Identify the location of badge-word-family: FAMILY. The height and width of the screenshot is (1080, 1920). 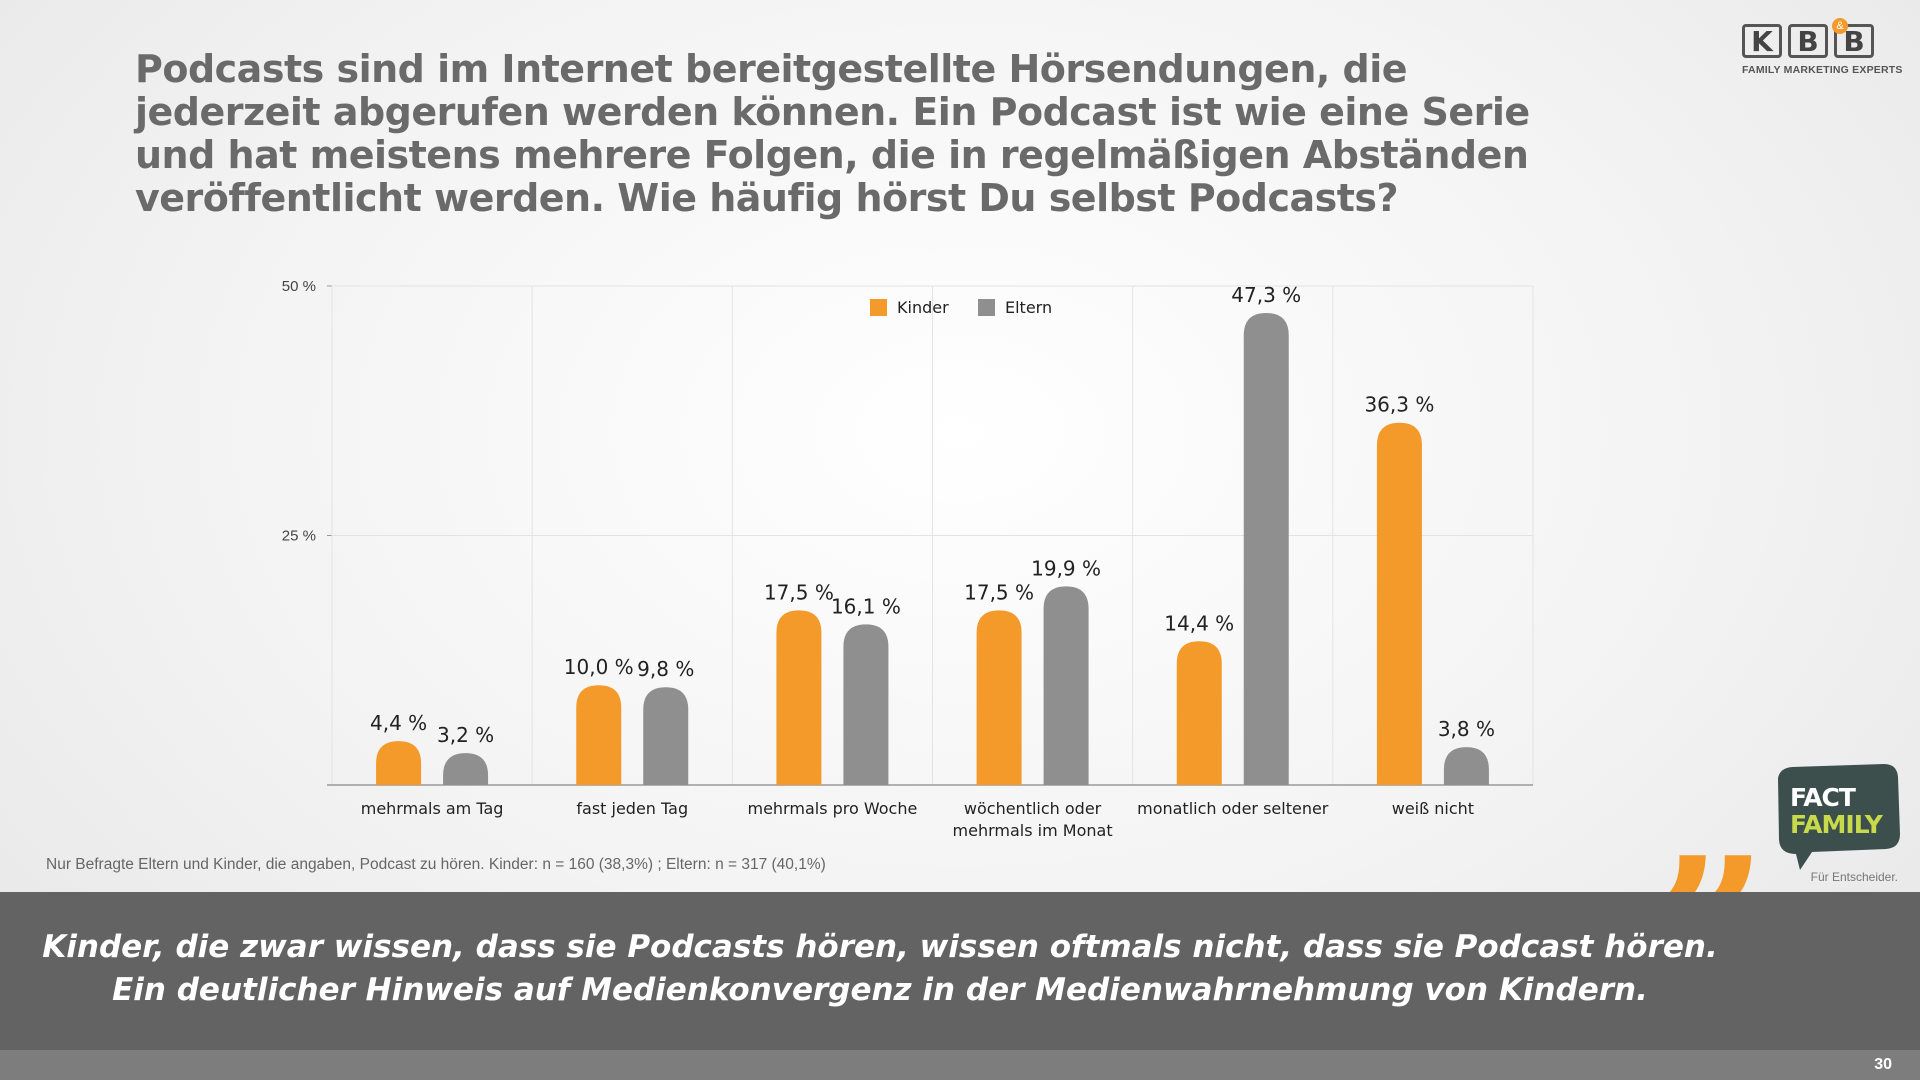
(1836, 824).